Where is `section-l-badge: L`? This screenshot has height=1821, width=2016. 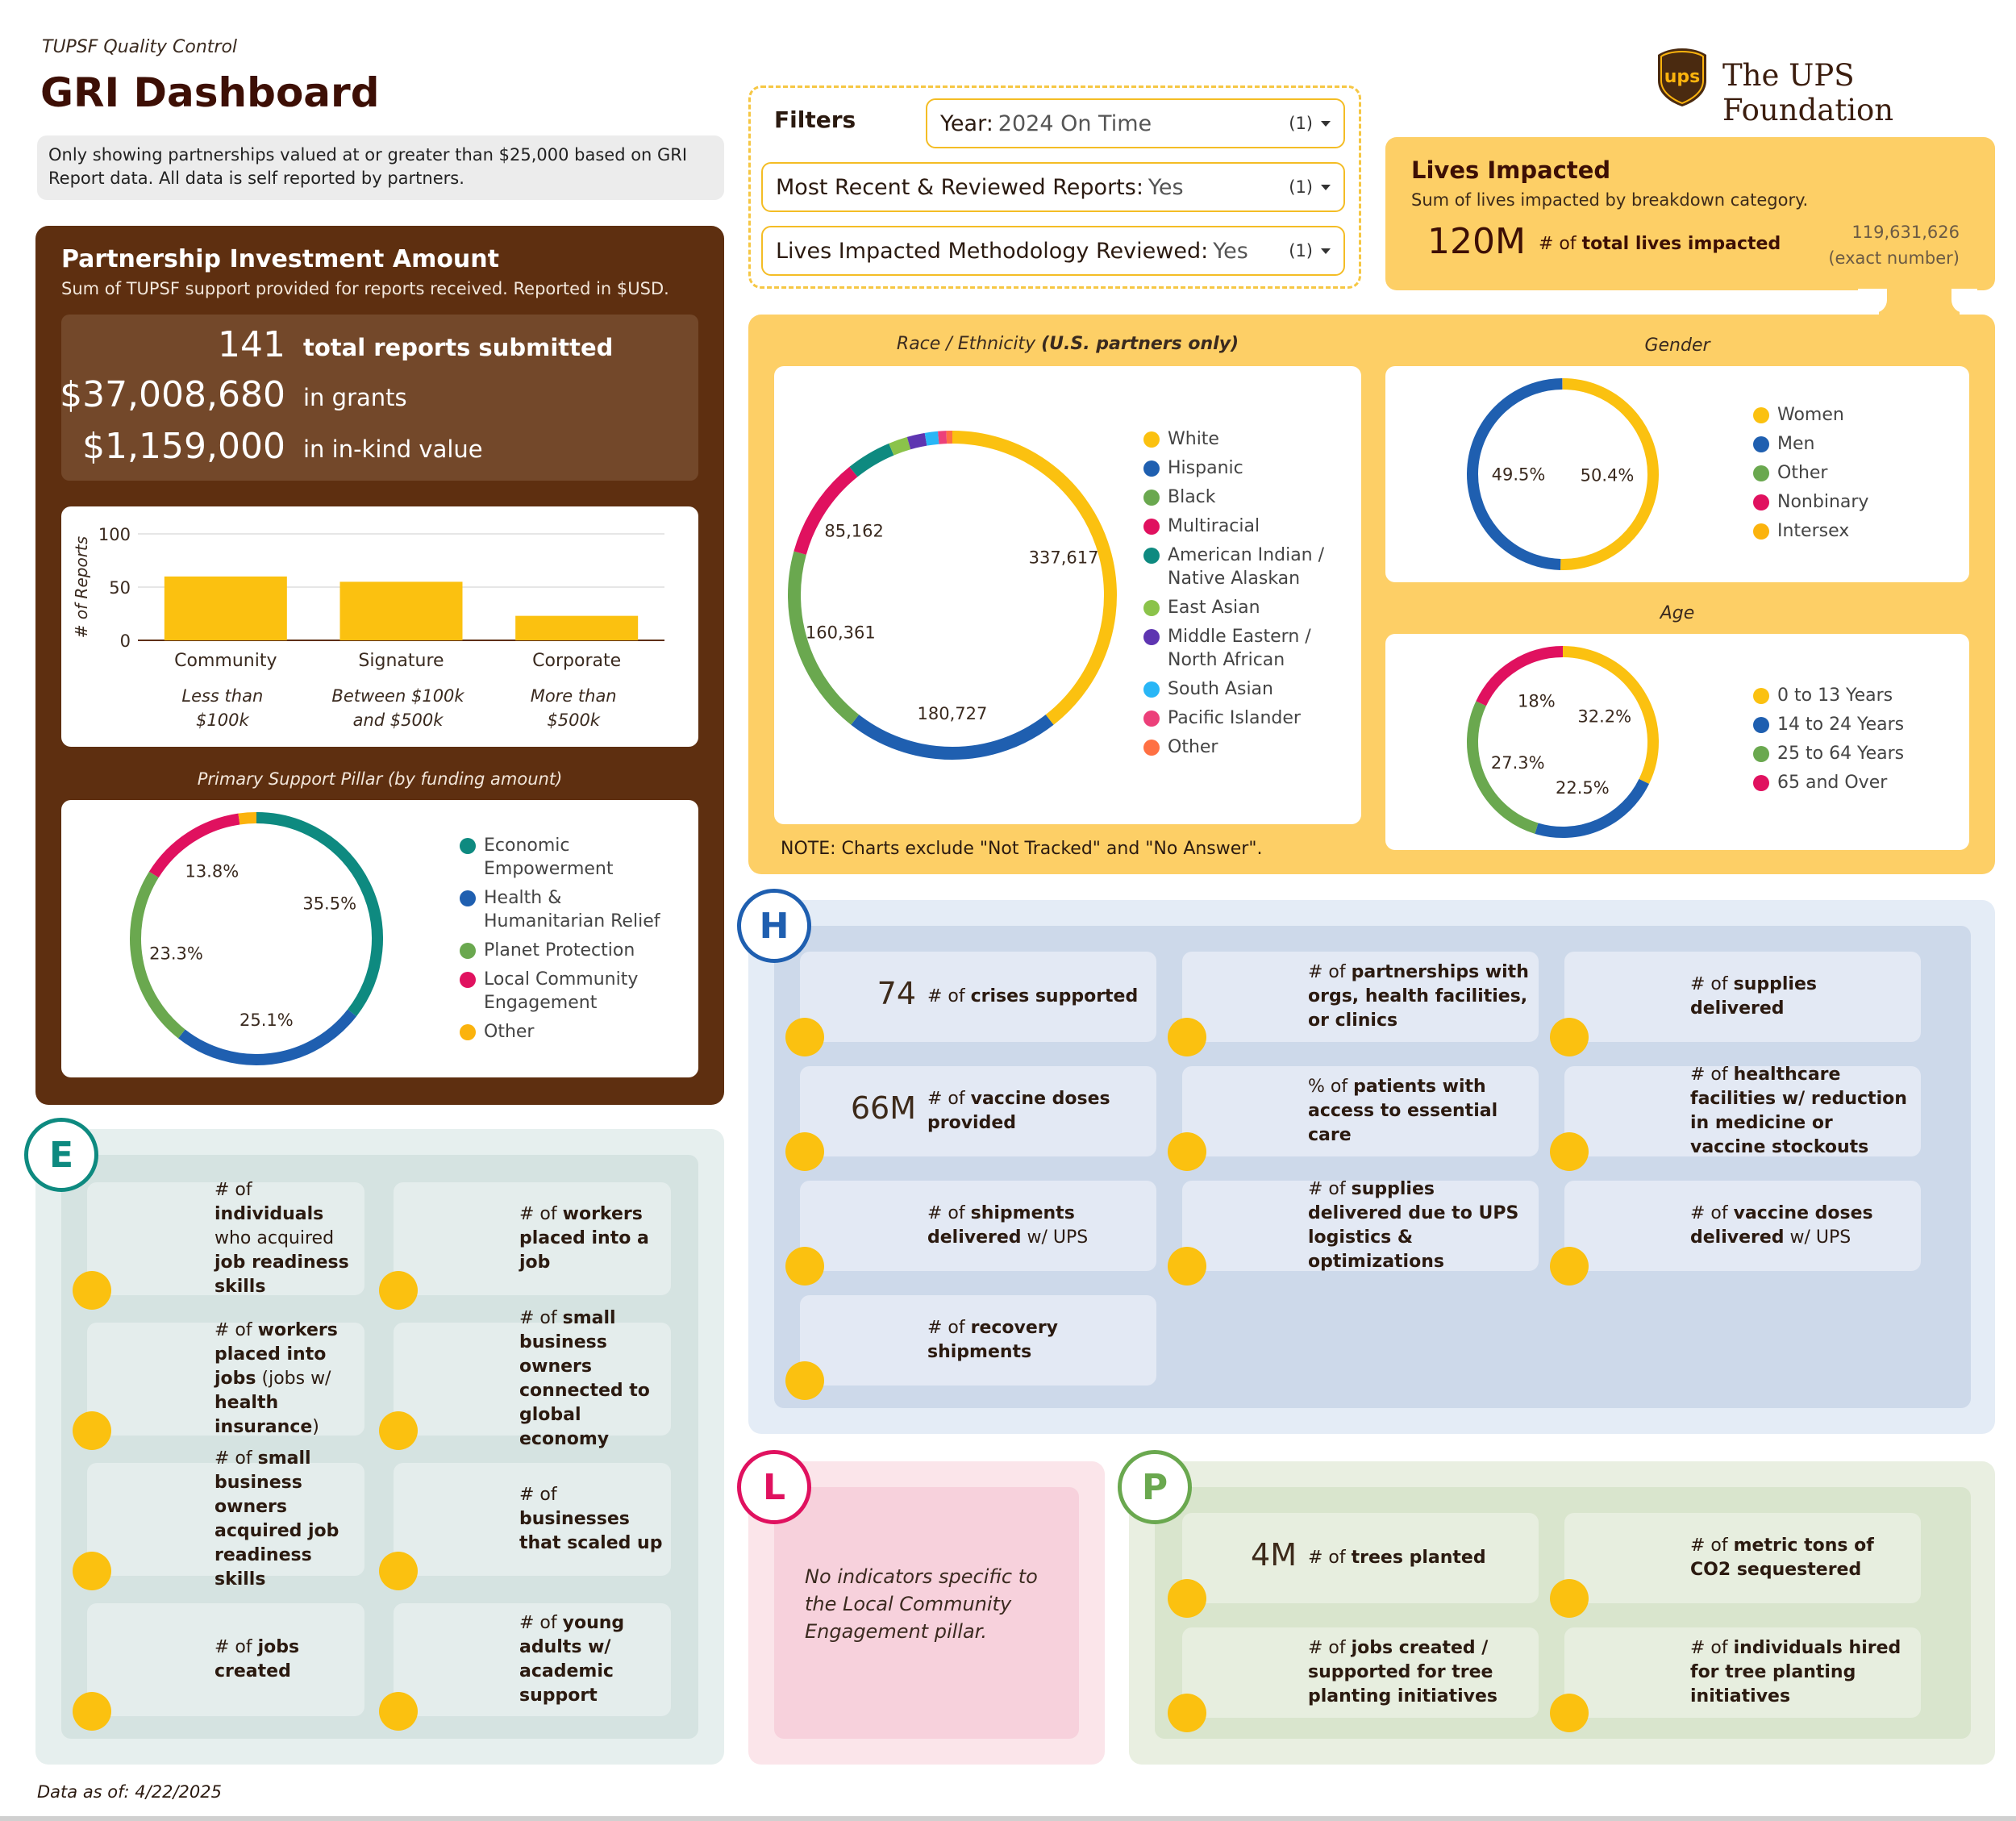 section-l-badge: L is located at coordinates (774, 1487).